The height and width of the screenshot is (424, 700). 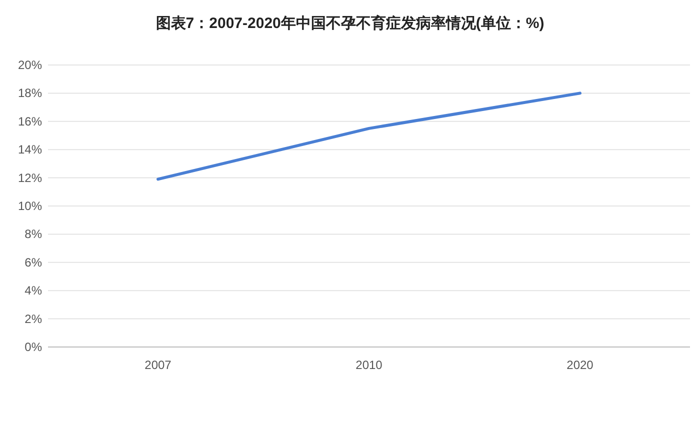 I want to click on y-tick-label: 16%, so click(x=30, y=121).